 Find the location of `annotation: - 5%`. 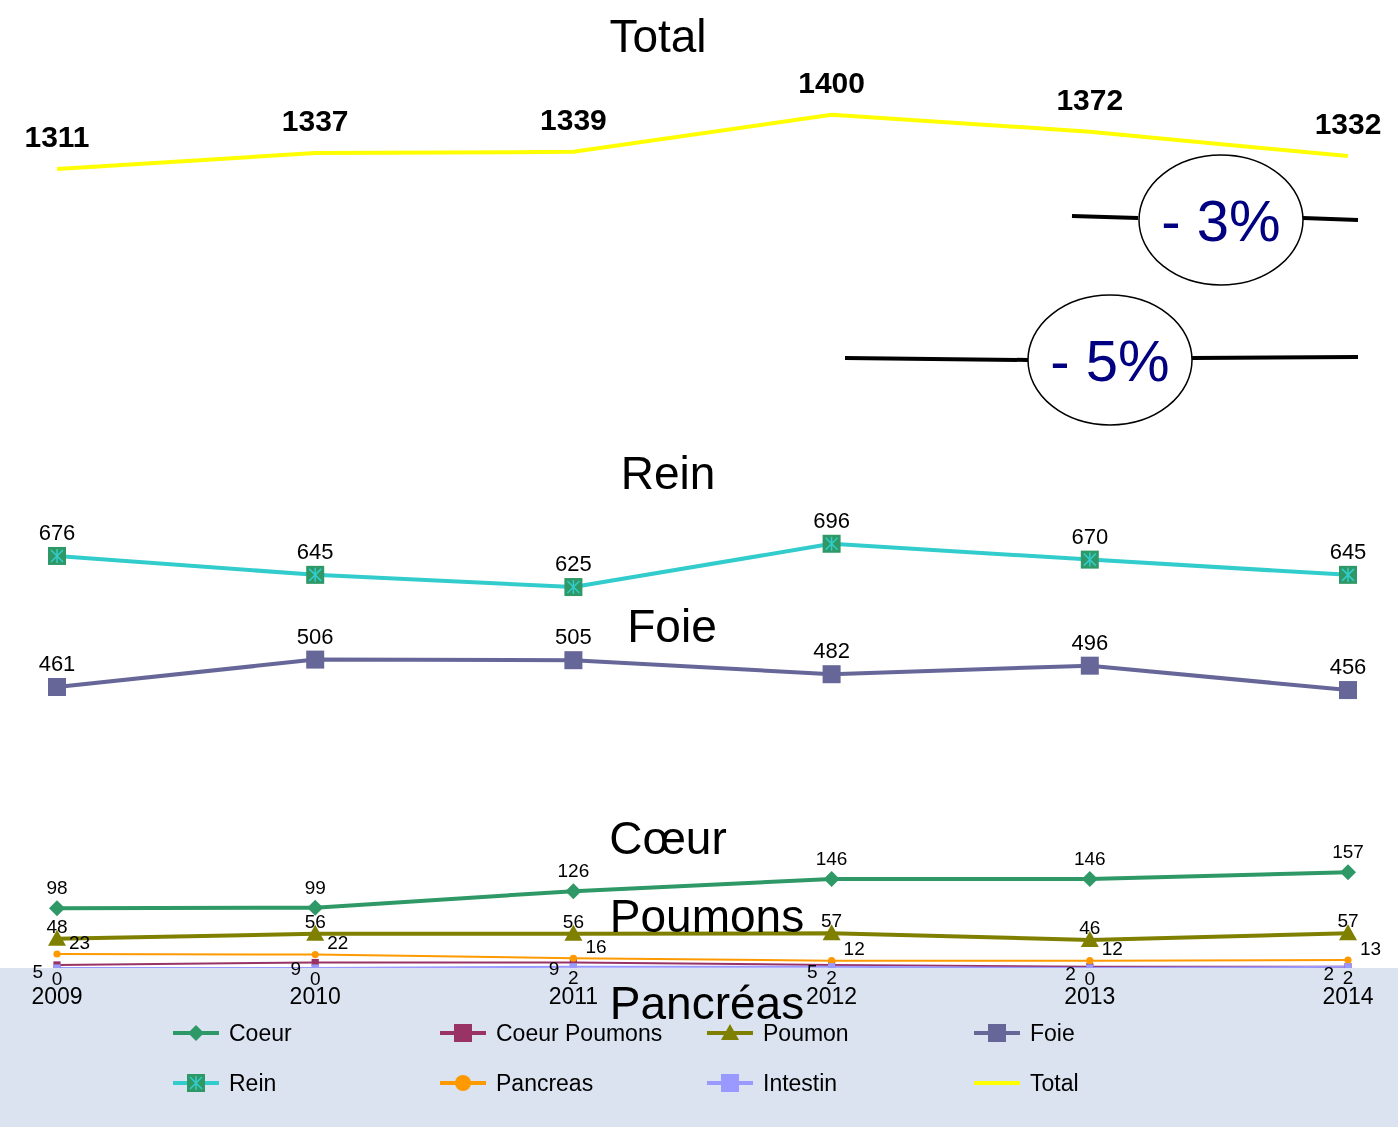

annotation: - 5% is located at coordinates (1110, 360).